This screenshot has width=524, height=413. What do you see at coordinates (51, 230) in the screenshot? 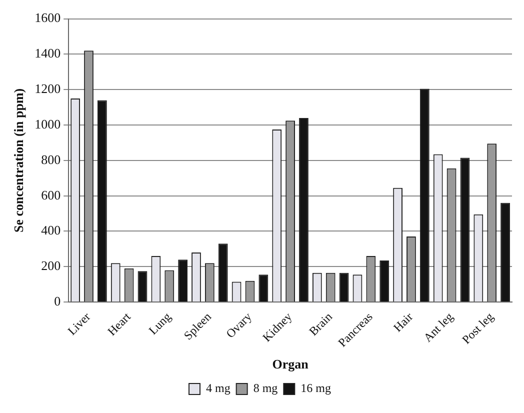
I see `y-tick-label: 400` at bounding box center [51, 230].